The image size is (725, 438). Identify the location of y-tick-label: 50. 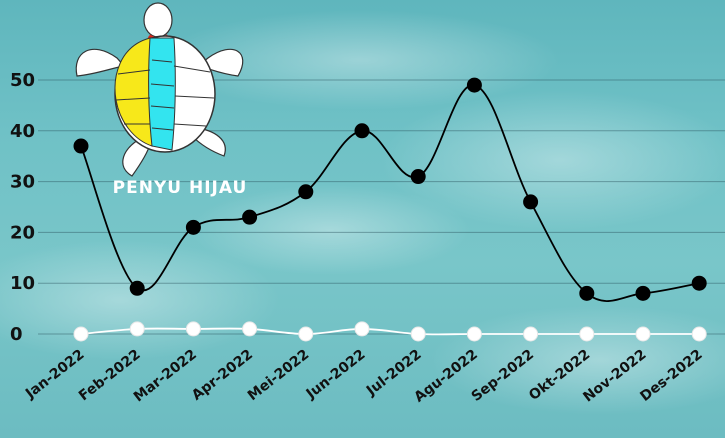
(22, 80).